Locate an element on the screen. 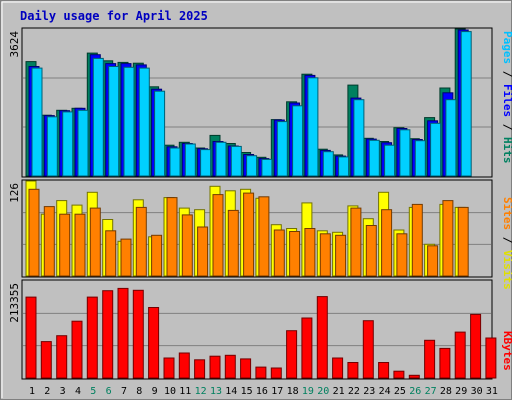  legend-kbytes: KBytes is located at coordinates (506, 351).